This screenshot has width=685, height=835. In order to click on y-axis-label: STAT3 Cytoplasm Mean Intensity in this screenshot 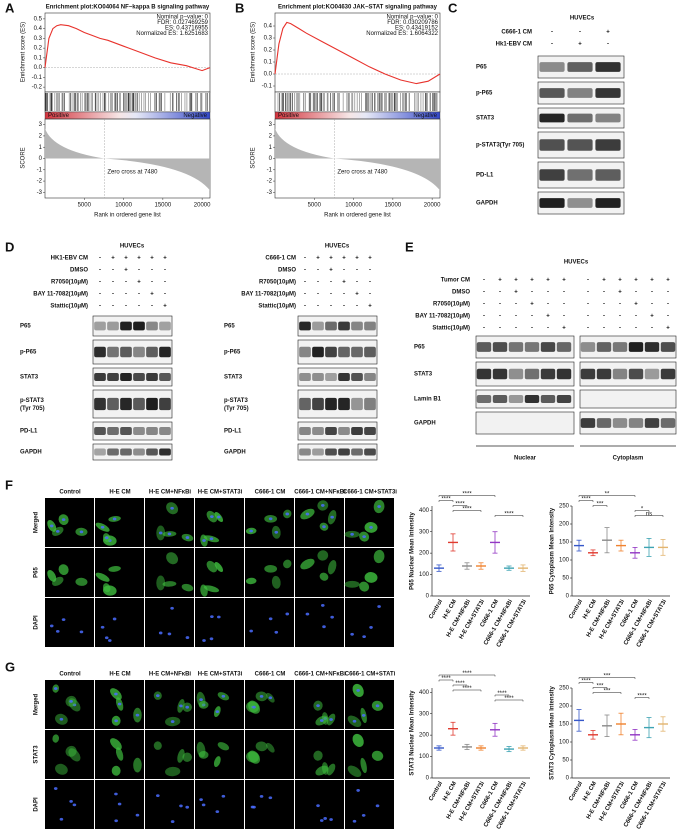, I will do `click(553, 732)`.